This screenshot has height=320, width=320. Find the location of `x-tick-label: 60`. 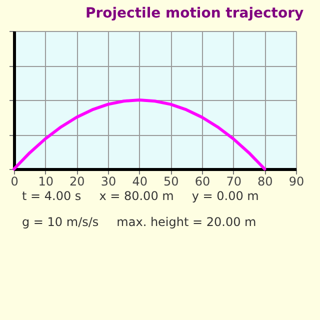

x-tick-label: 60 is located at coordinates (202, 181).